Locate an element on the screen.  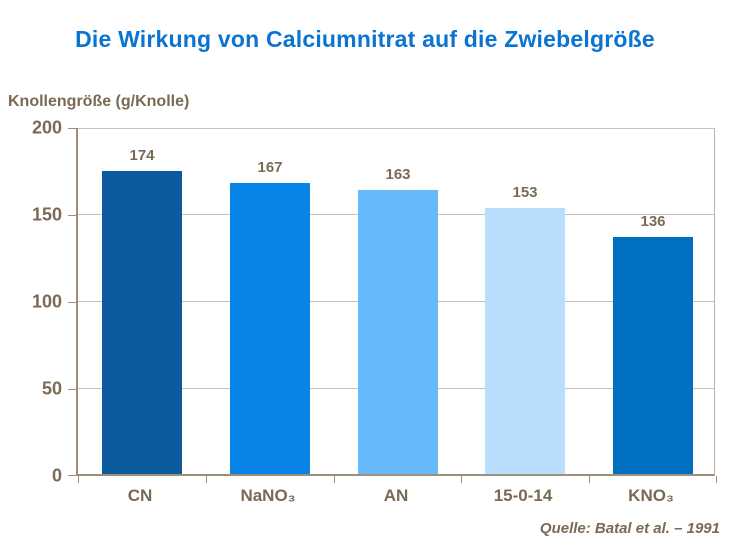
bar-1: 174 is located at coordinates (142, 310).